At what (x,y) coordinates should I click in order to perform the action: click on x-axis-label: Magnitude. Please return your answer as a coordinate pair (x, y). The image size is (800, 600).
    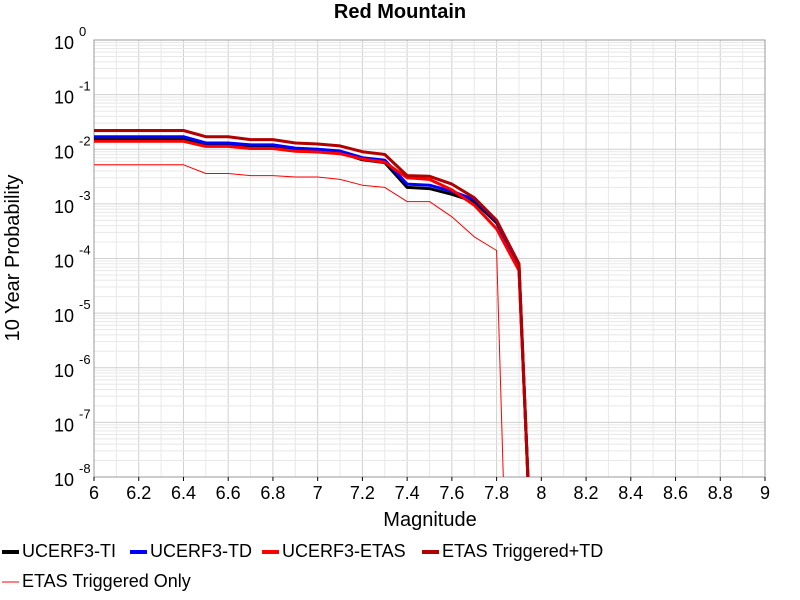
    Looking at the image, I should click on (429, 520).